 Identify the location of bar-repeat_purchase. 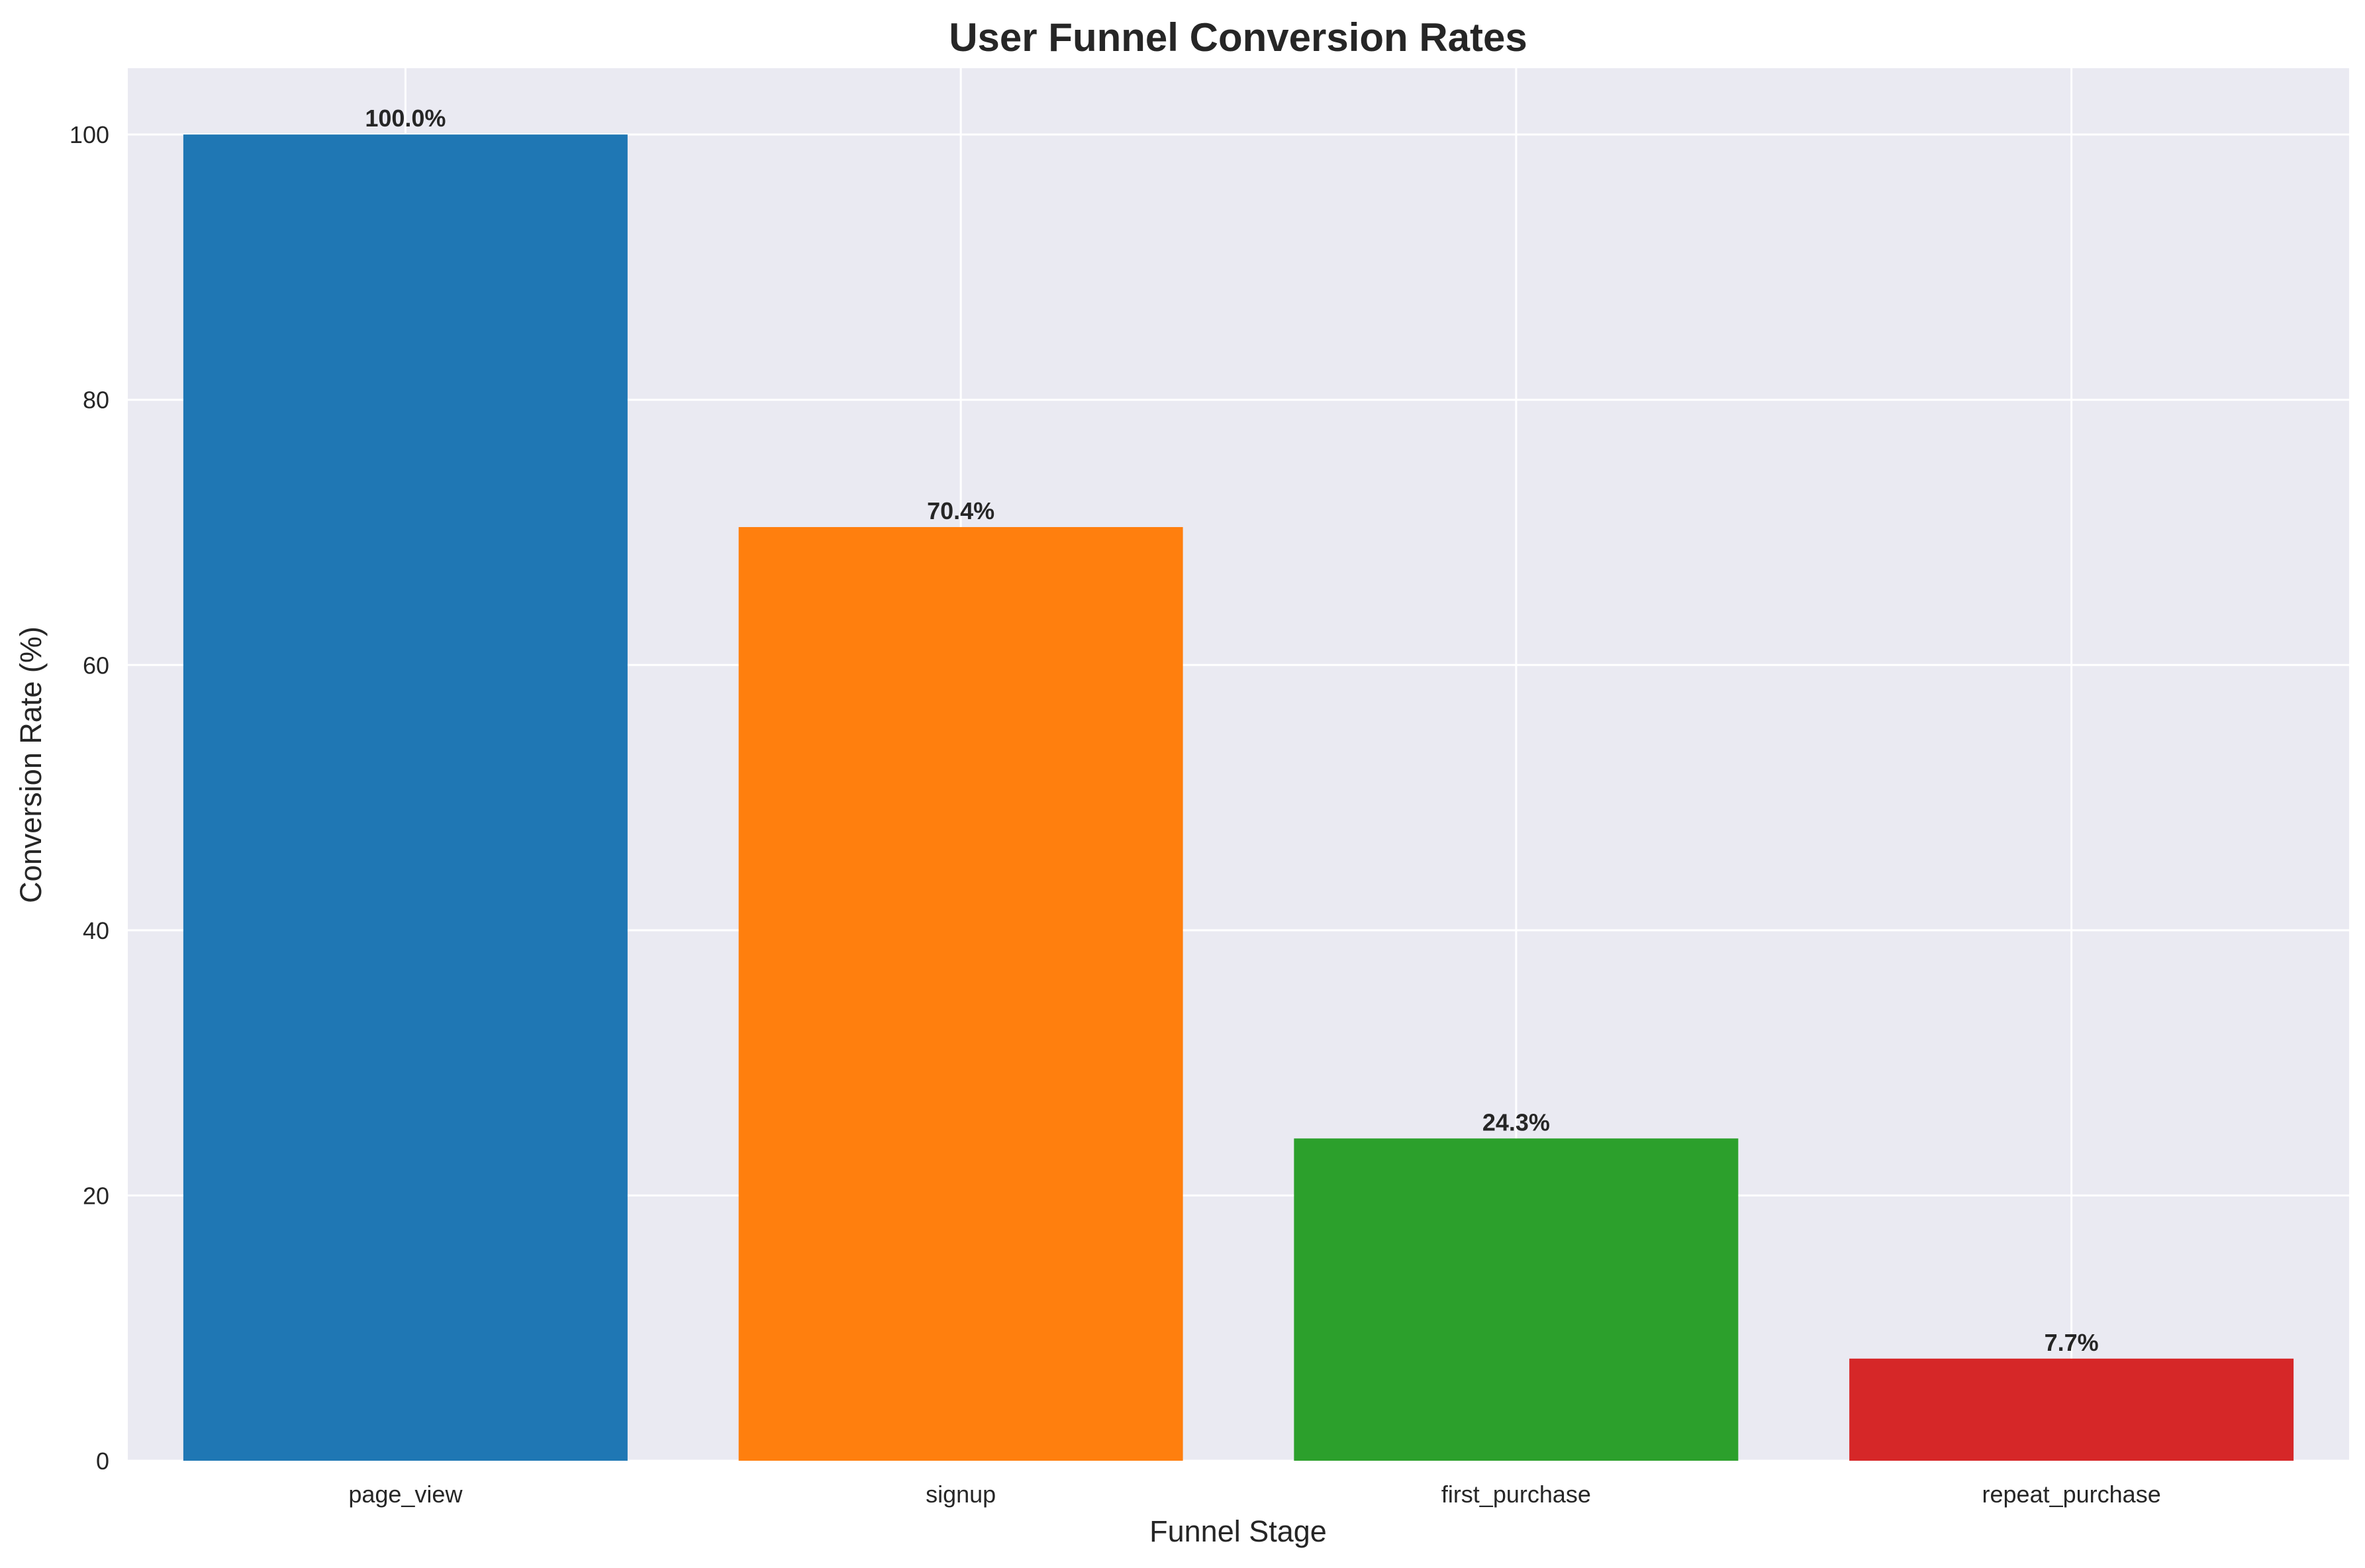
(2071, 1409).